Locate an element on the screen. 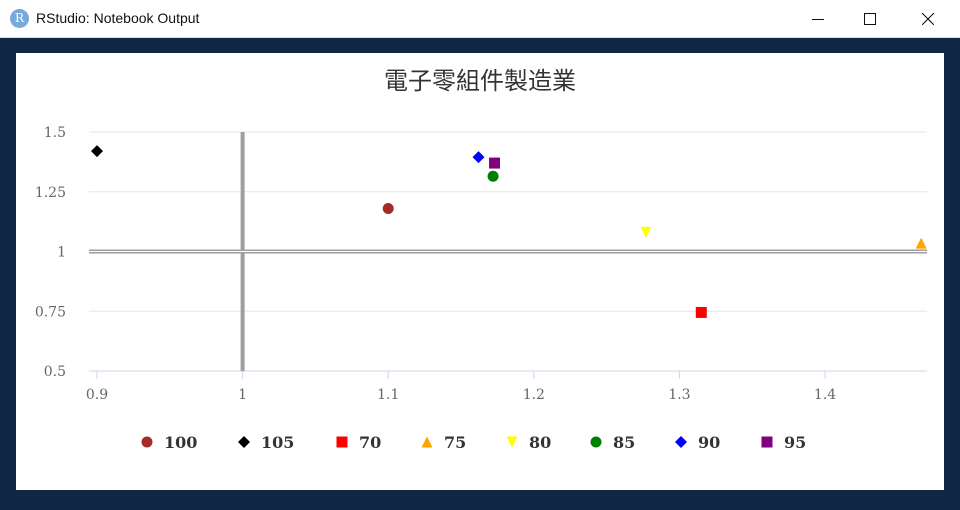 This screenshot has height=510, width=960. minimize-icon is located at coordinates (818, 19).